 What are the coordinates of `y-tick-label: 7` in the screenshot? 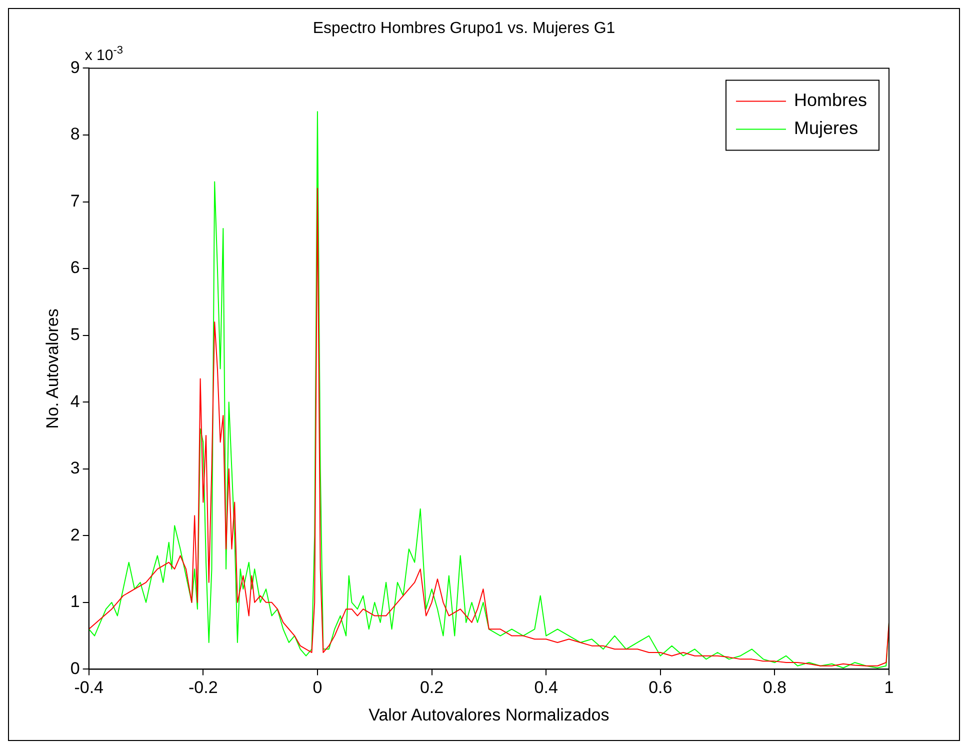 It's located at (75, 200).